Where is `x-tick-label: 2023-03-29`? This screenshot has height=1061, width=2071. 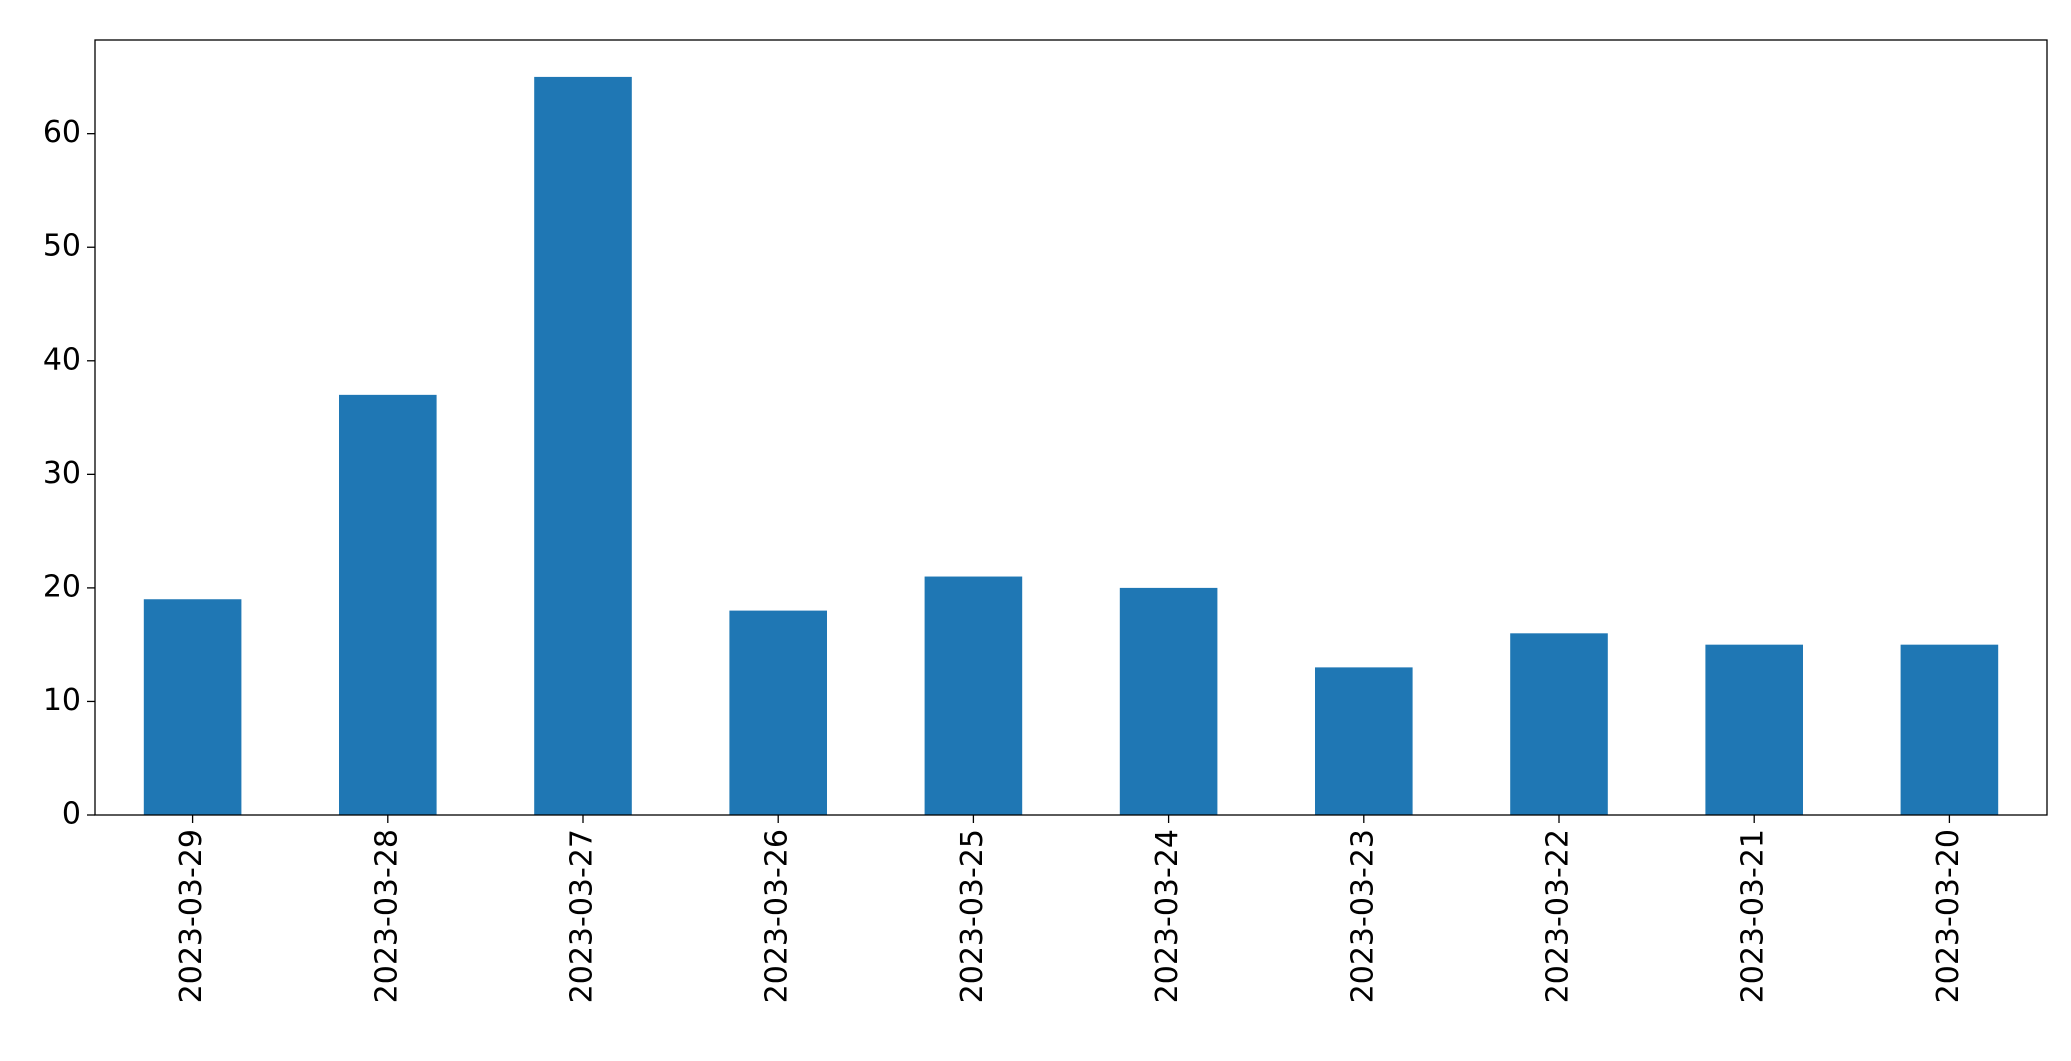
x-tick-label: 2023-03-29 is located at coordinates (191, 916).